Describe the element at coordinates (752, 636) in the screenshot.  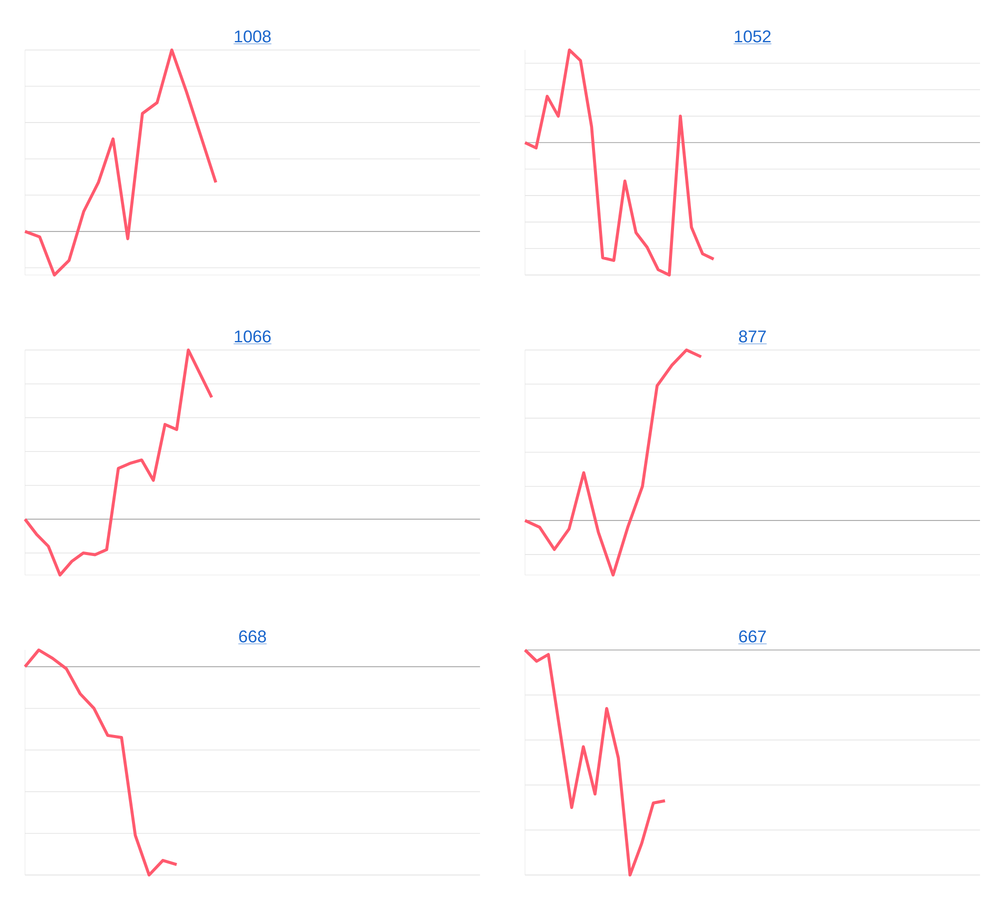
I see `chart-title: 667` at that location.